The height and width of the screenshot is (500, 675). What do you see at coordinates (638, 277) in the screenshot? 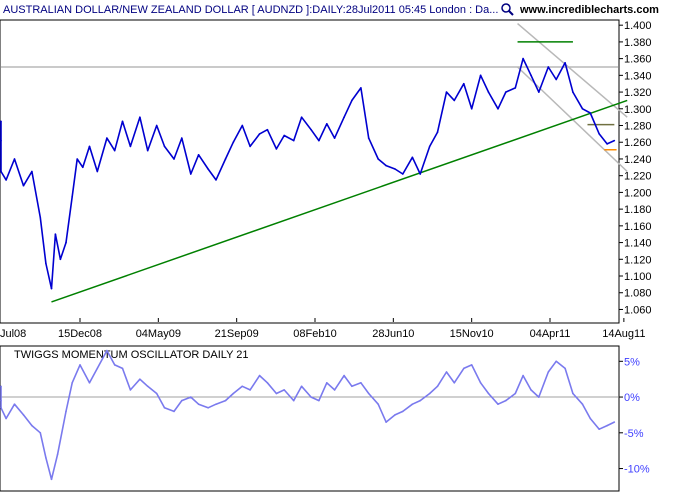
I see `price-y-tick-label: 1.100` at bounding box center [638, 277].